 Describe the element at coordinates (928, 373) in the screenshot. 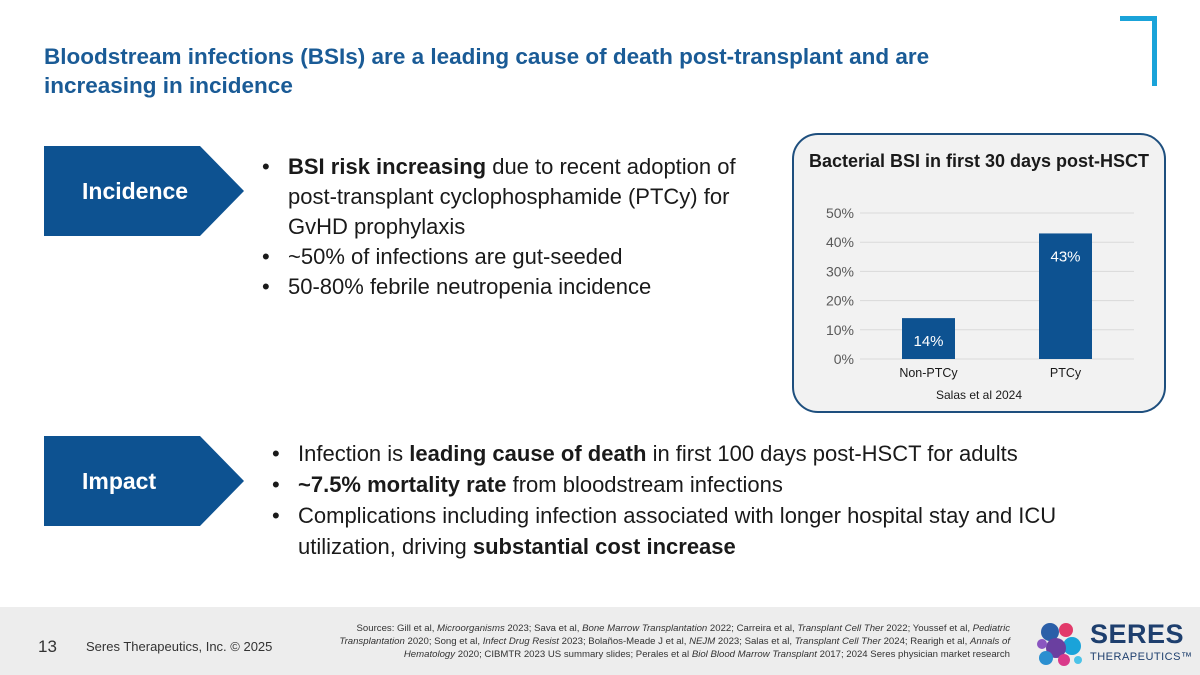

I see `x-tick-label: Non-PTCy` at that location.